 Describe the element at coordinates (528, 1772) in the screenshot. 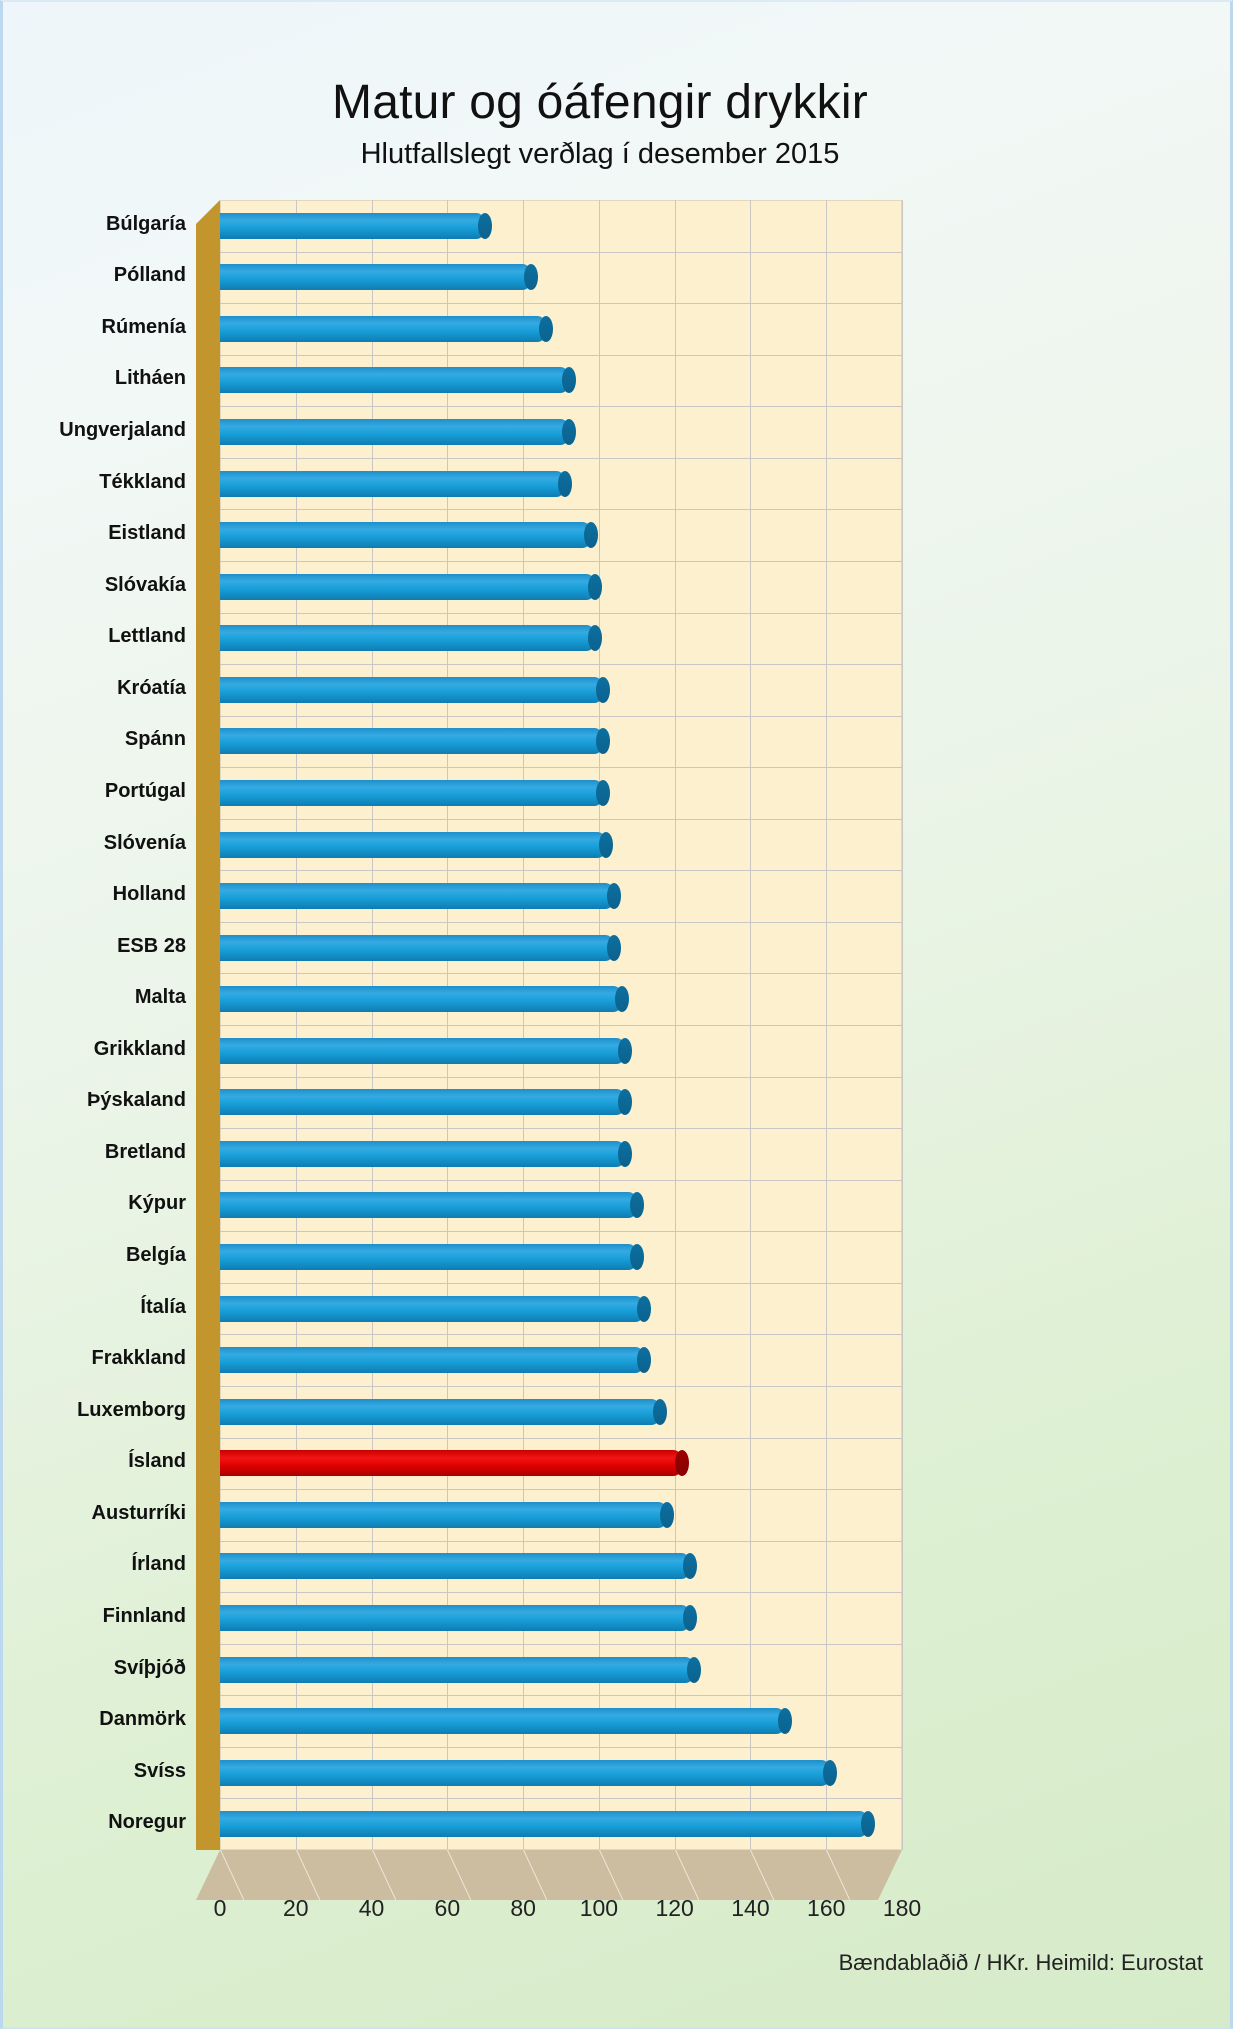

I see `bar-svíss` at that location.